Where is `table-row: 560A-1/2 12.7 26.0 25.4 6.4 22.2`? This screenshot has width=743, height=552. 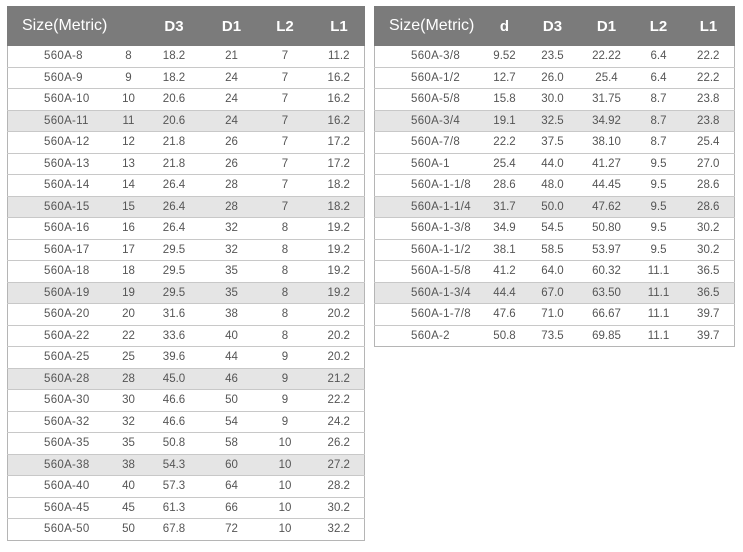
table-row: 560A-1/2 12.7 26.0 25.4 6.4 22.2 is located at coordinates (554, 77).